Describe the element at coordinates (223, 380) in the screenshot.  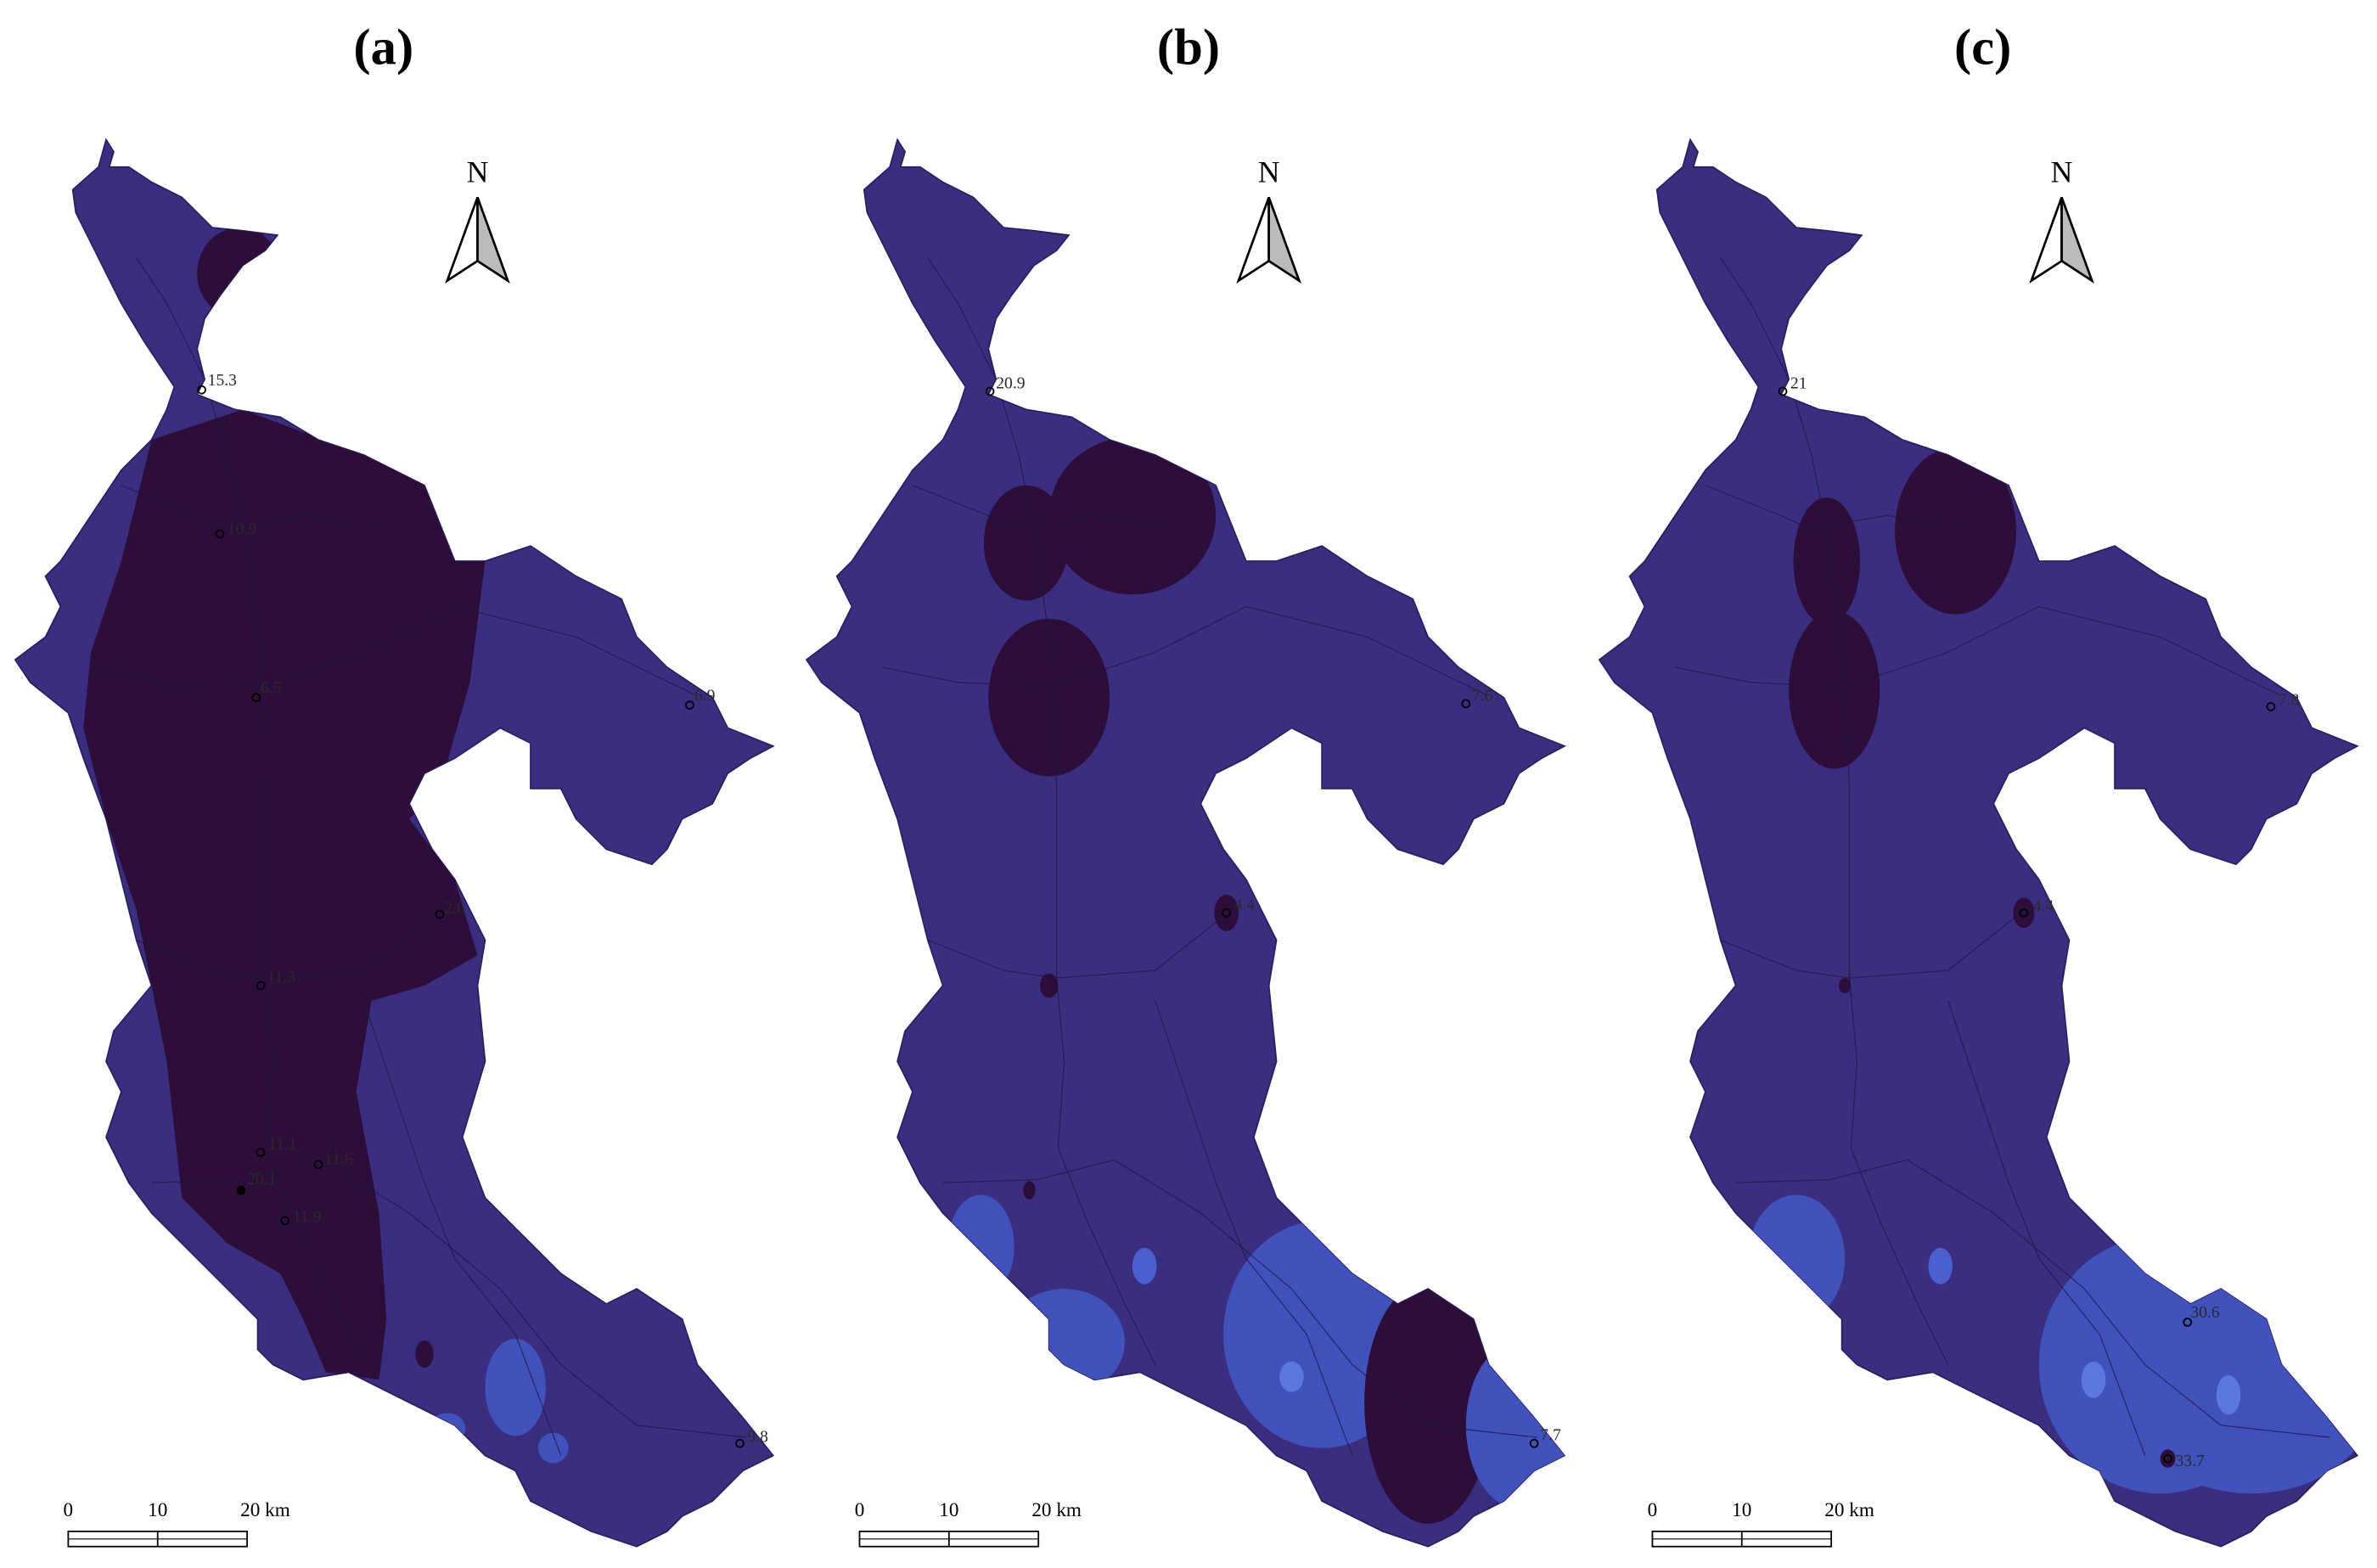
I see `station-label: 15.3` at that location.